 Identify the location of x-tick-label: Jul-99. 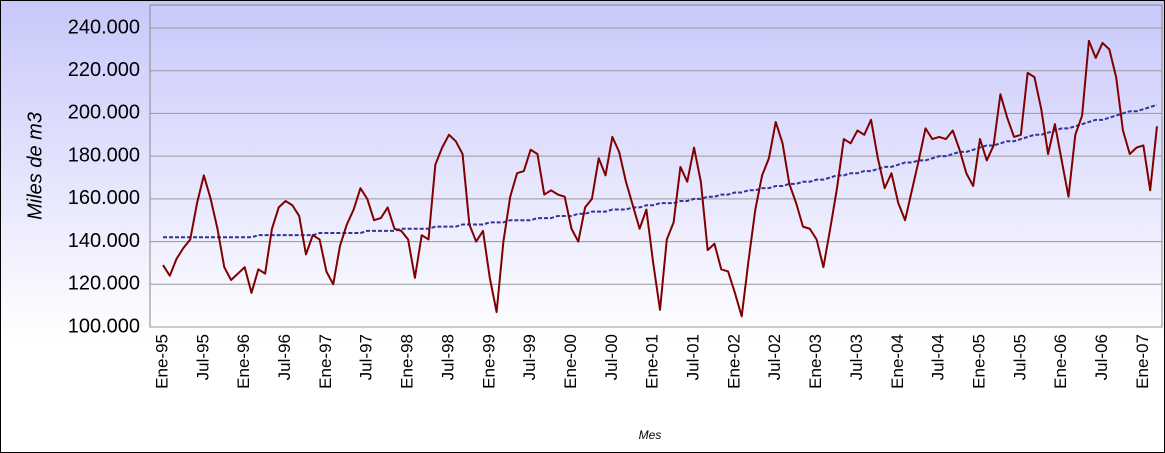
(529, 357).